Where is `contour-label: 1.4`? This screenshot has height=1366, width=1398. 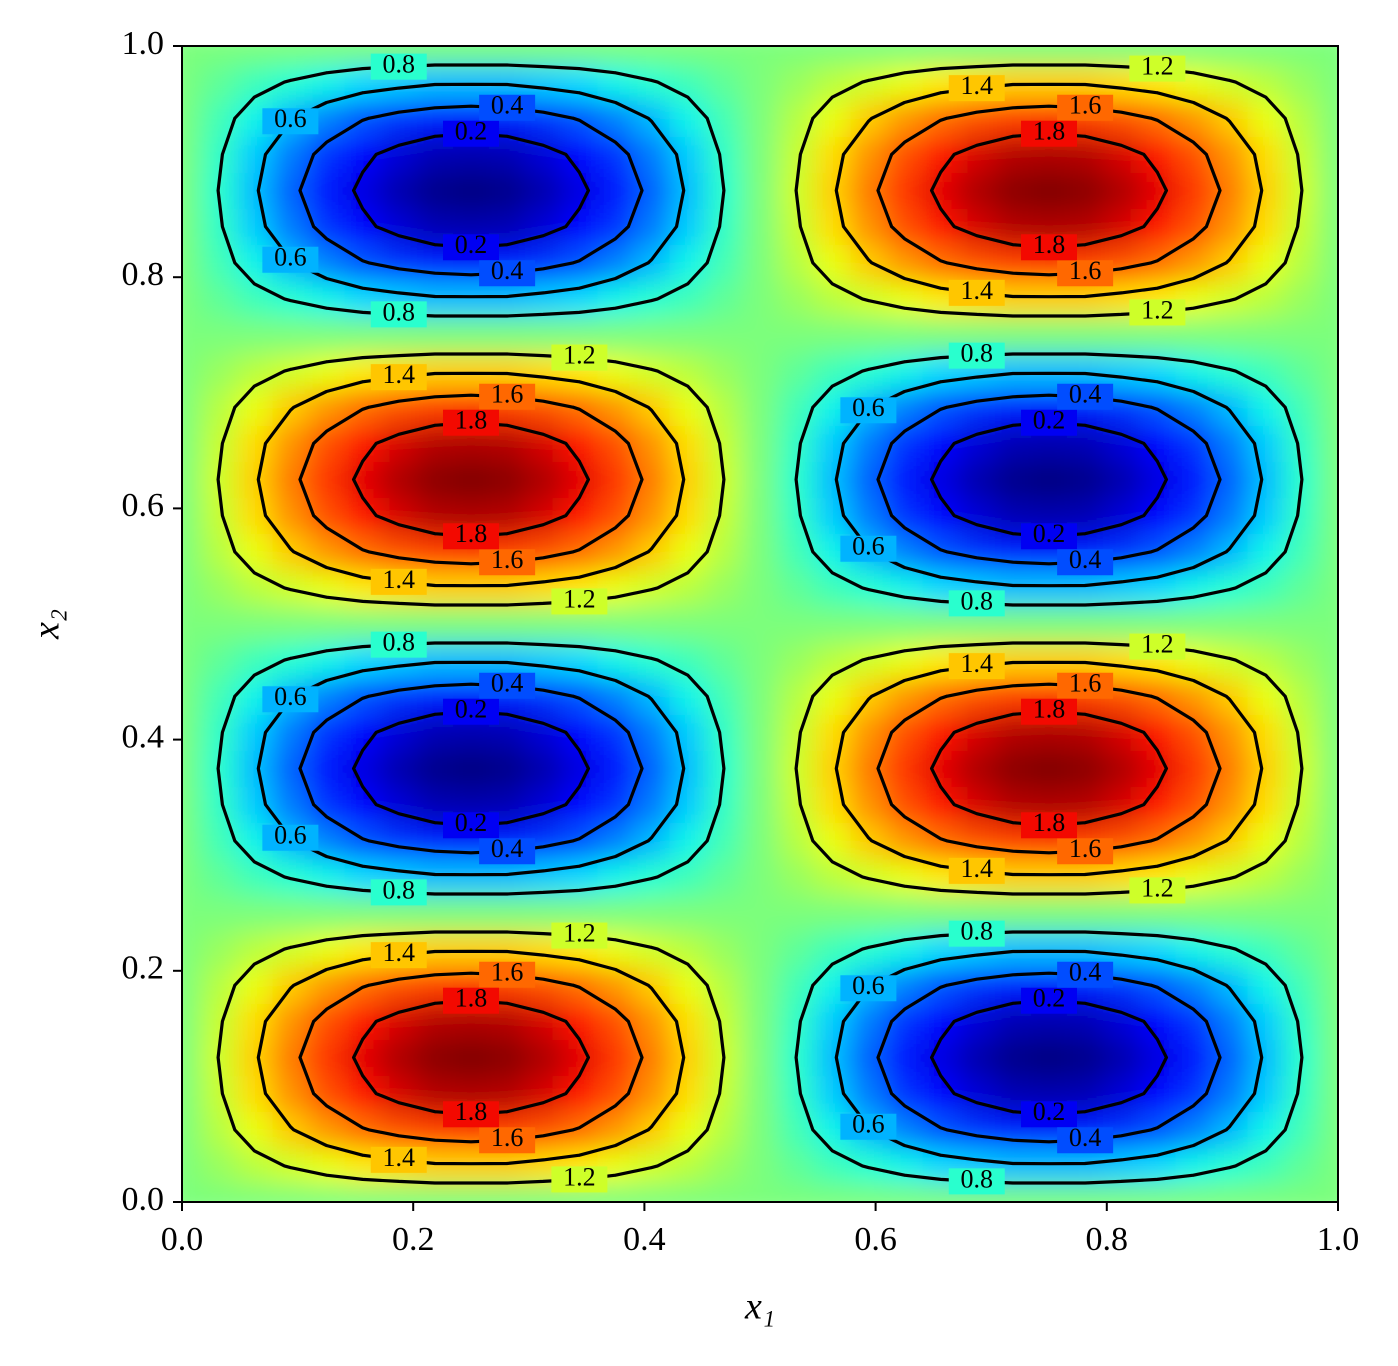 contour-label: 1.4 is located at coordinates (399, 1157).